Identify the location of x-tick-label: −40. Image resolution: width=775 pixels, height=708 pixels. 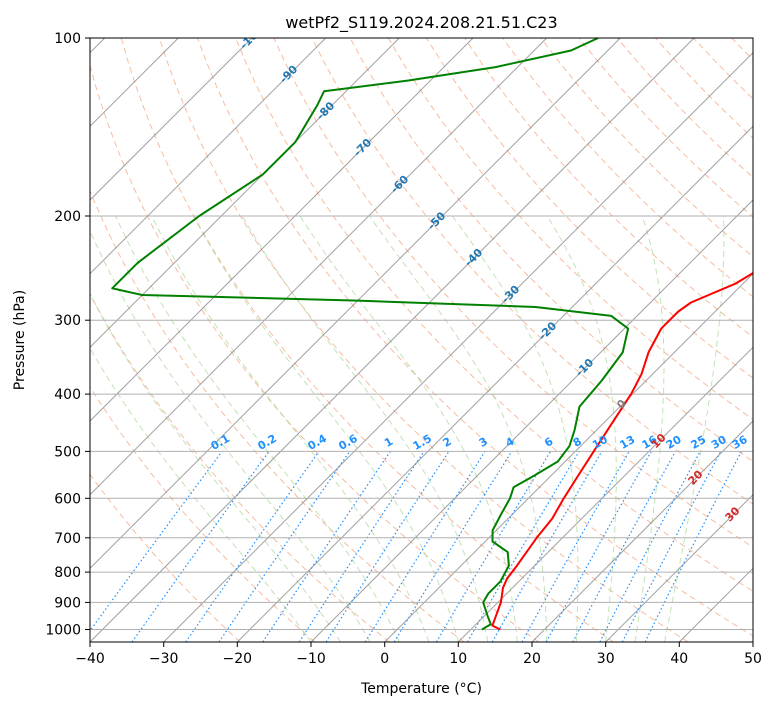
(90, 659).